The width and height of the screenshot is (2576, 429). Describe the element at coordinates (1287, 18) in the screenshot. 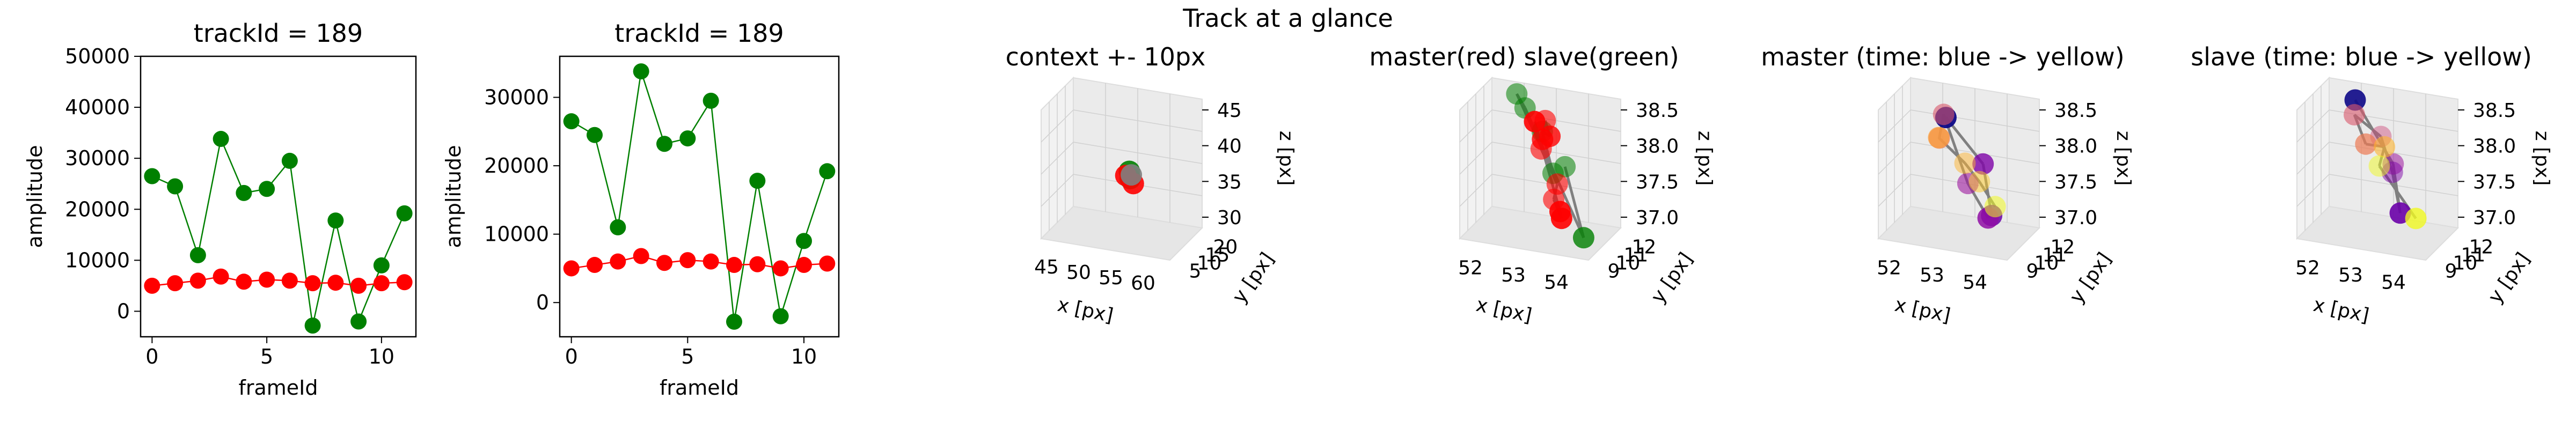

I see `figure-suptitle: Track at a glance` at that location.